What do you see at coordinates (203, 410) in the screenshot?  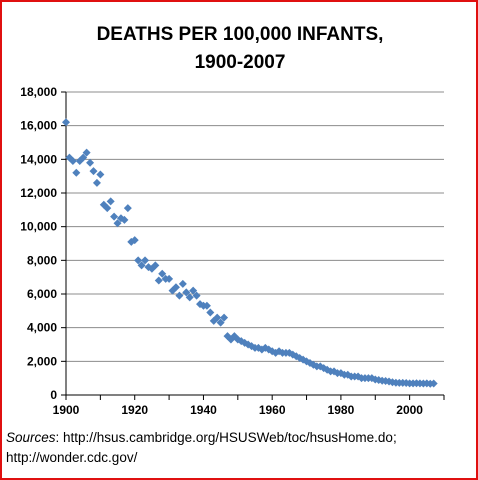 I see `x-tick-label-1940: 1940` at bounding box center [203, 410].